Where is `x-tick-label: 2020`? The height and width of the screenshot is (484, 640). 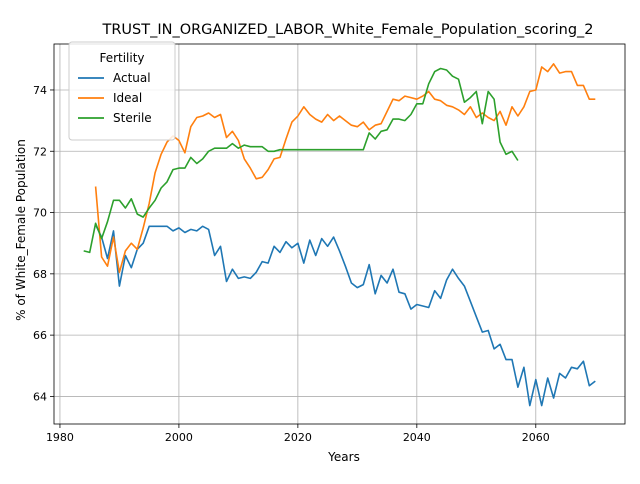
x-tick-label: 2020 is located at coordinates (298, 437).